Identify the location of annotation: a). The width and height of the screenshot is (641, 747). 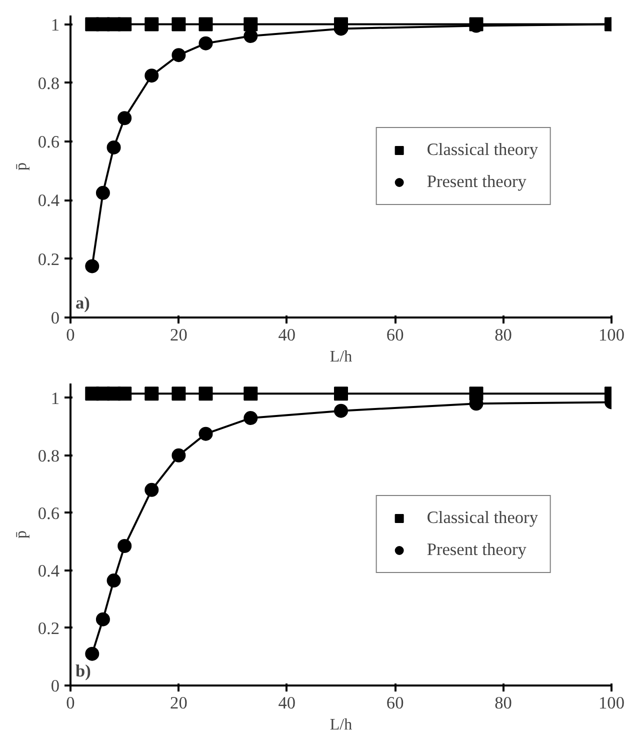
(83, 303).